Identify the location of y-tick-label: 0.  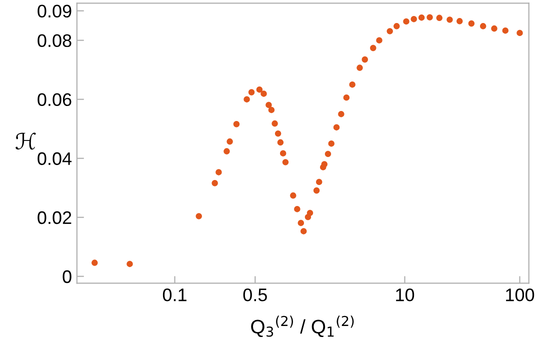
(67, 277).